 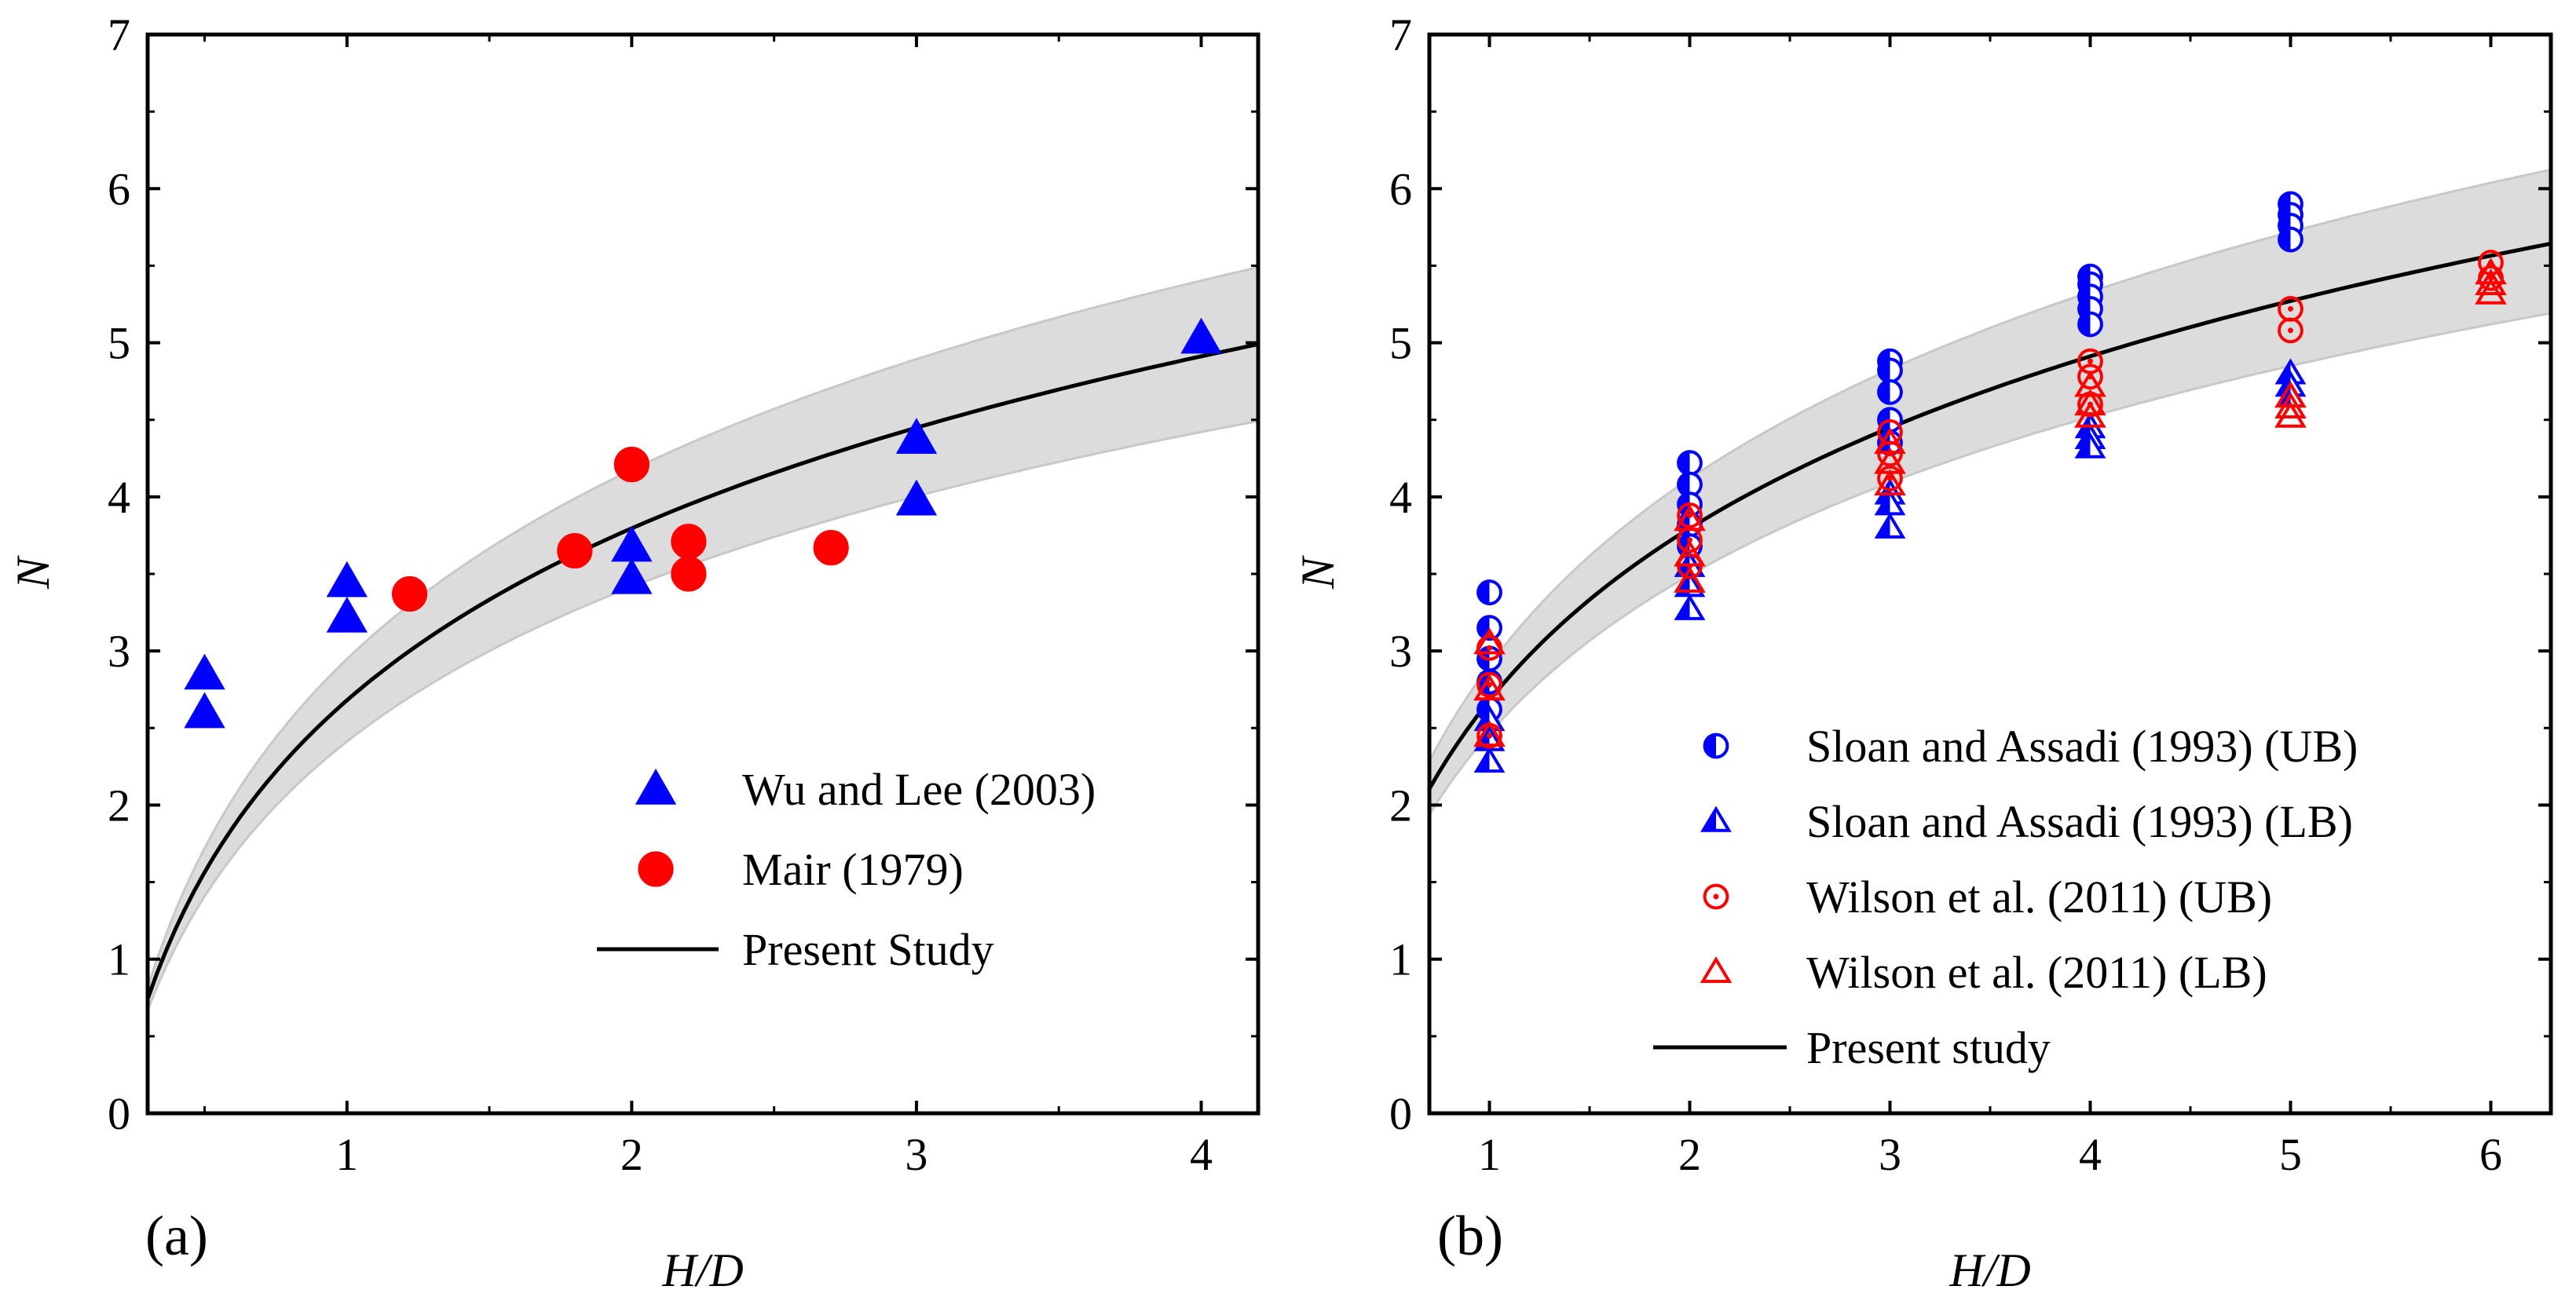 What do you see at coordinates (2090, 377) in the screenshot?
I see `data-point-s2-10-ring` at bounding box center [2090, 377].